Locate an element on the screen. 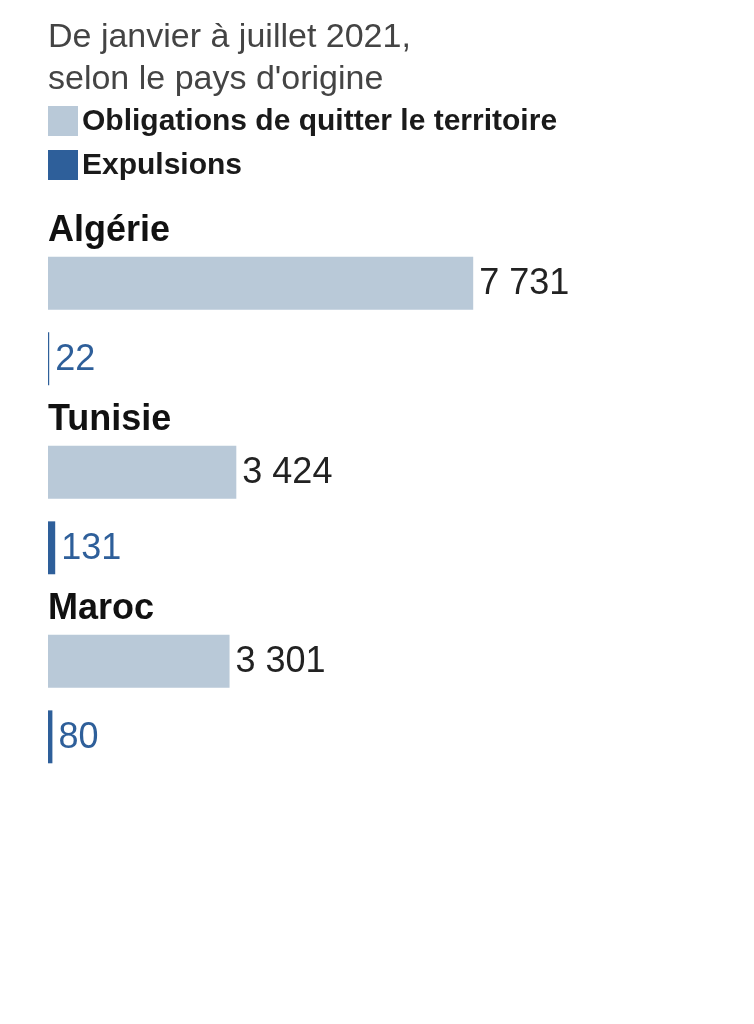 This screenshot has width=754, height=1024. chart-subtitle: De janvier à juillet 2021, selon le pays d'origine is located at coordinates (229, 56).